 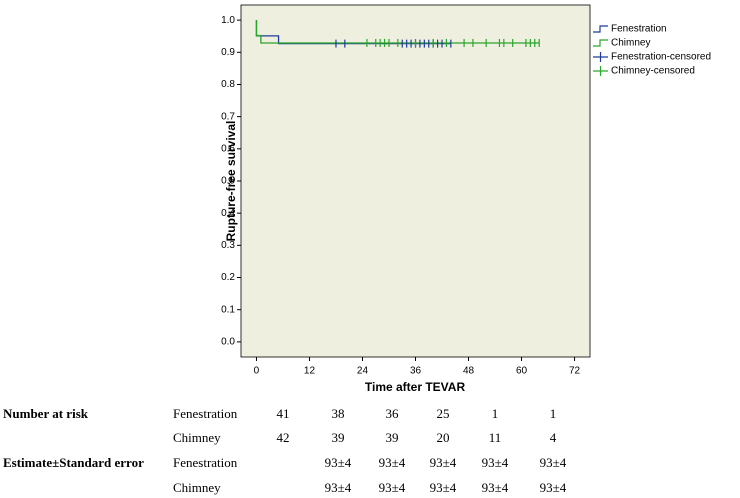 What do you see at coordinates (228, 342) in the screenshot?
I see `y-tick-label: 0.0` at bounding box center [228, 342].